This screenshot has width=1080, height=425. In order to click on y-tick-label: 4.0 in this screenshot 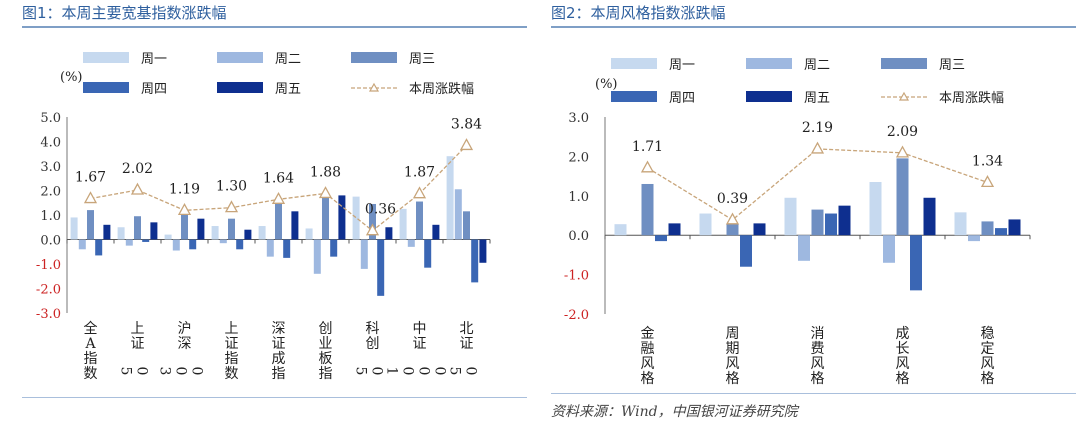, I will do `click(50, 143)`.